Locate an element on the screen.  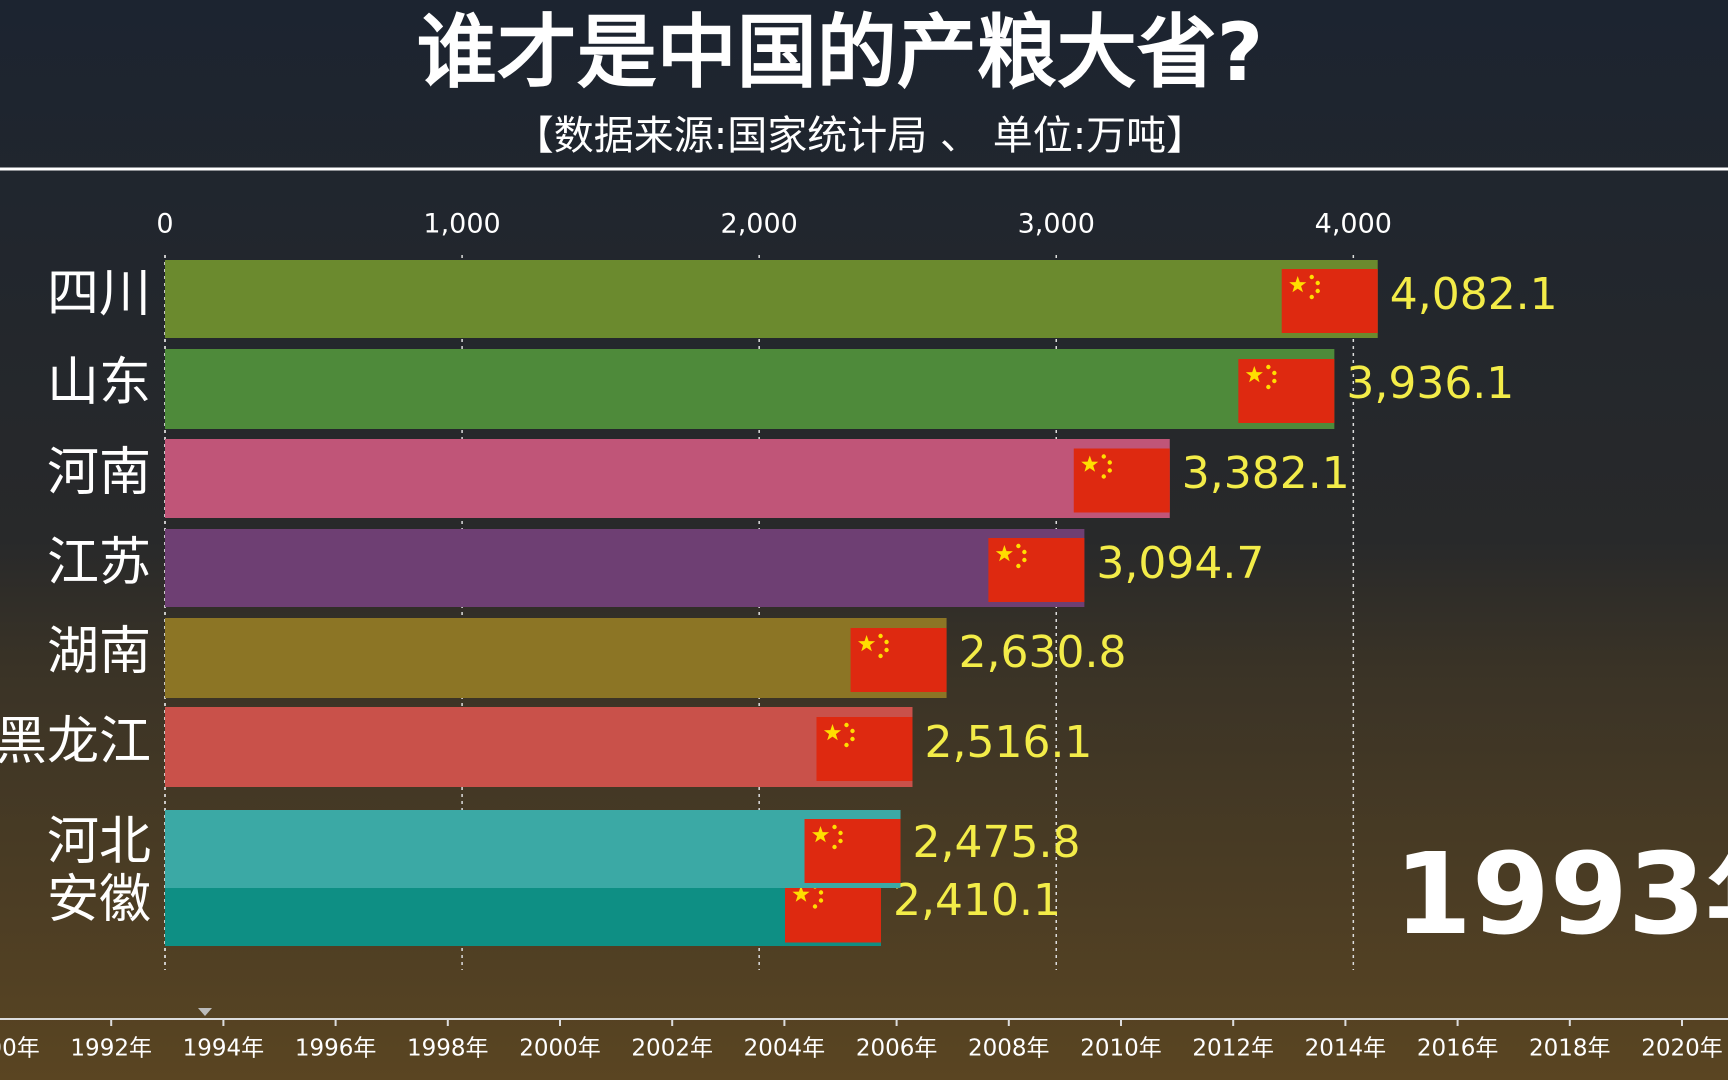
timeline-label: 1996年 is located at coordinates (336, 1049).